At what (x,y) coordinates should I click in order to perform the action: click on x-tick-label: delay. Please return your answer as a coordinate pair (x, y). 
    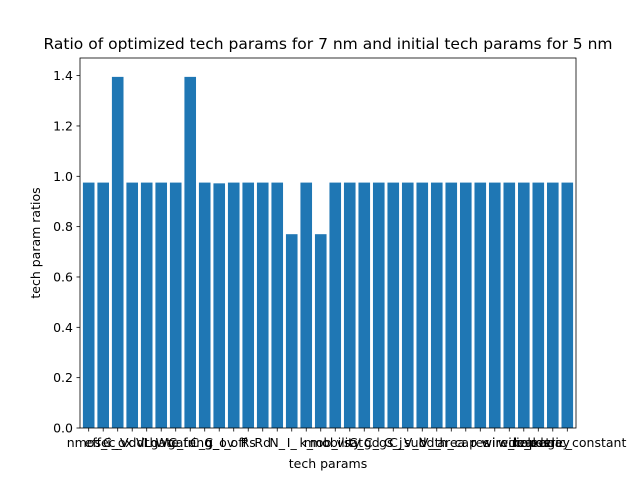
    Looking at the image, I should click on (553, 442).